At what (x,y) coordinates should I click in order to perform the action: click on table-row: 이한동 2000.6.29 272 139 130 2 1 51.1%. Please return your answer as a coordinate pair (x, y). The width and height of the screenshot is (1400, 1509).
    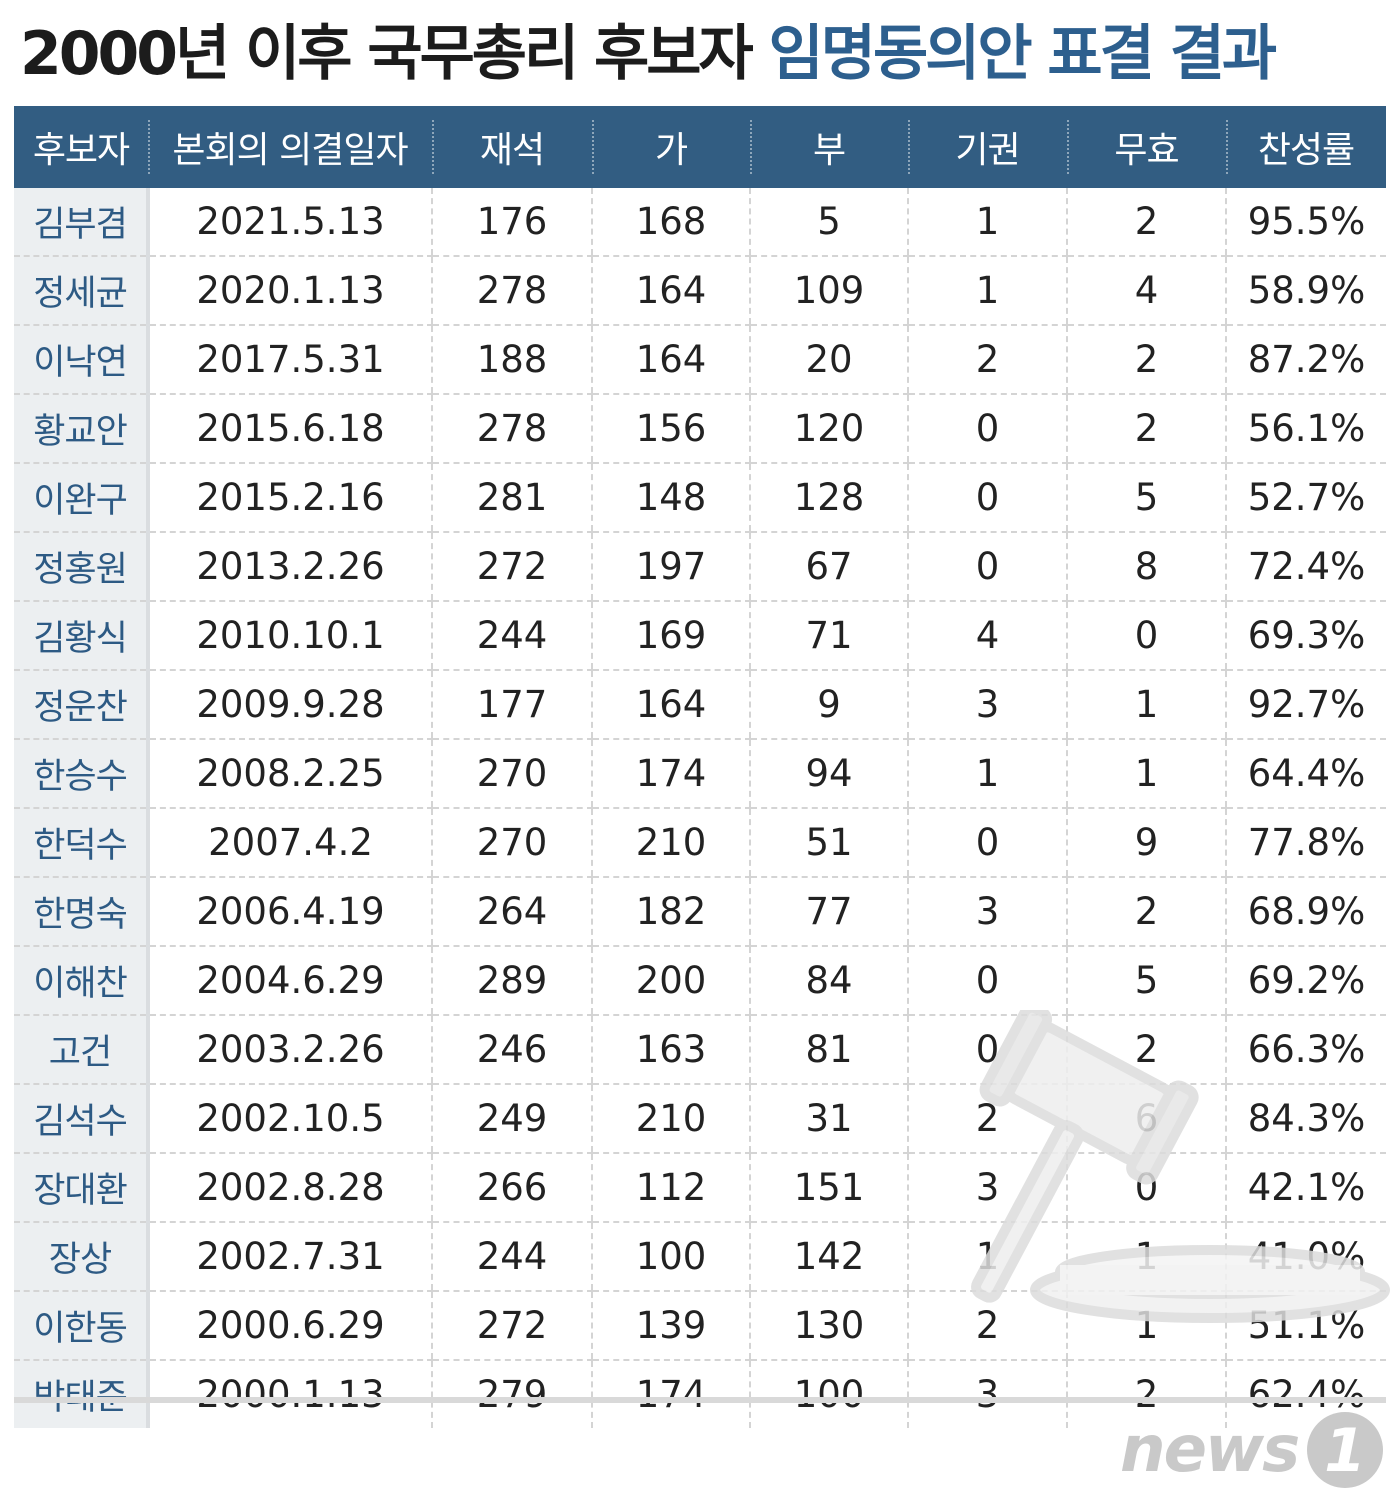
    Looking at the image, I should click on (700, 1326).